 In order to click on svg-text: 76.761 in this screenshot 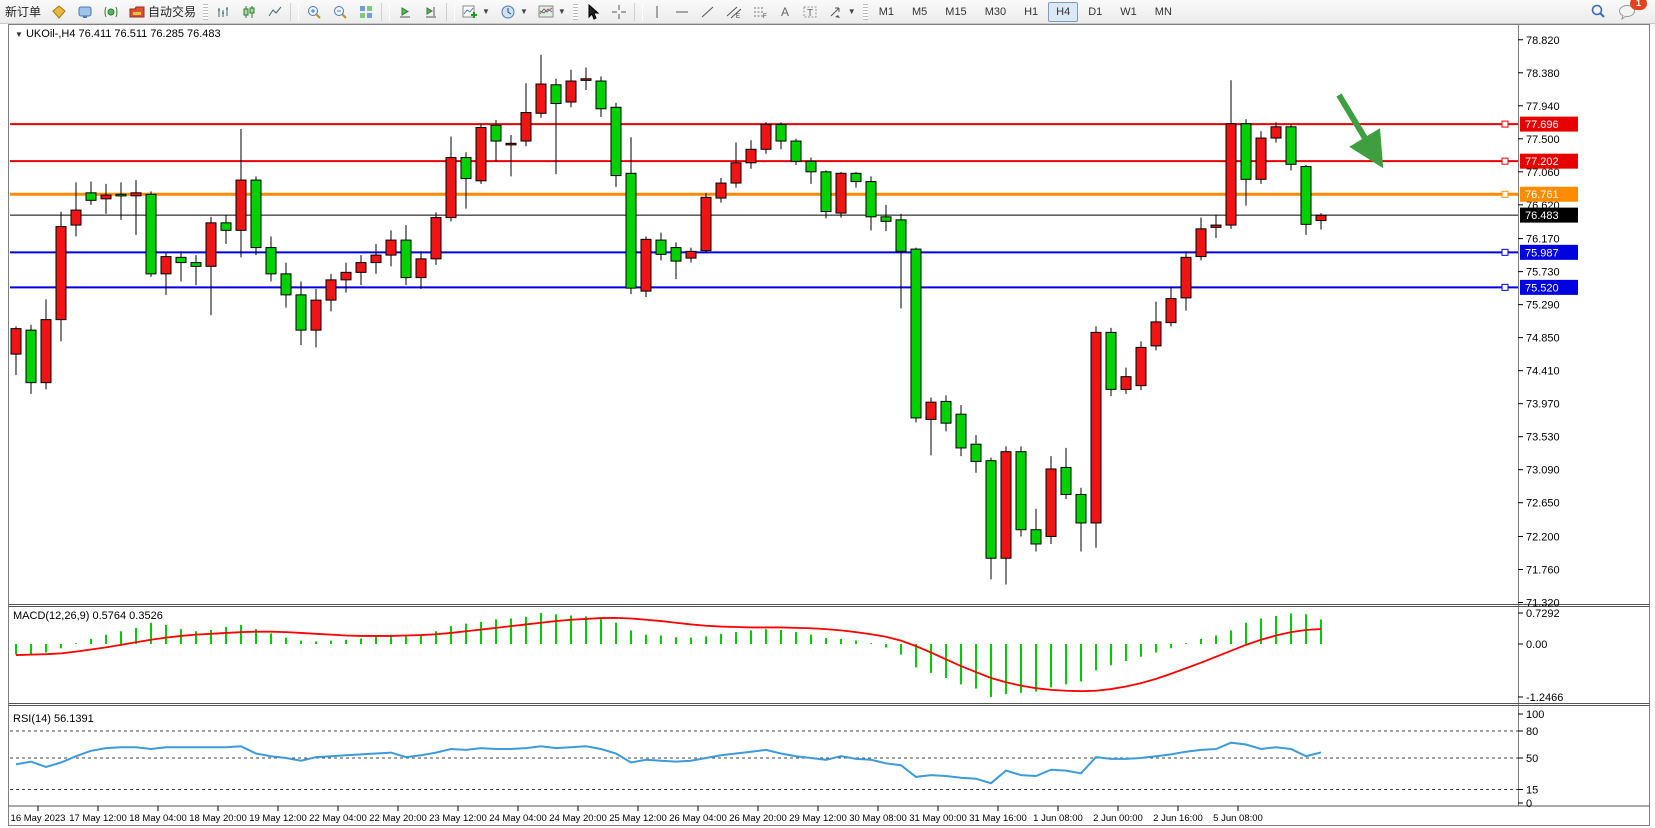, I will do `click(1542, 195)`.